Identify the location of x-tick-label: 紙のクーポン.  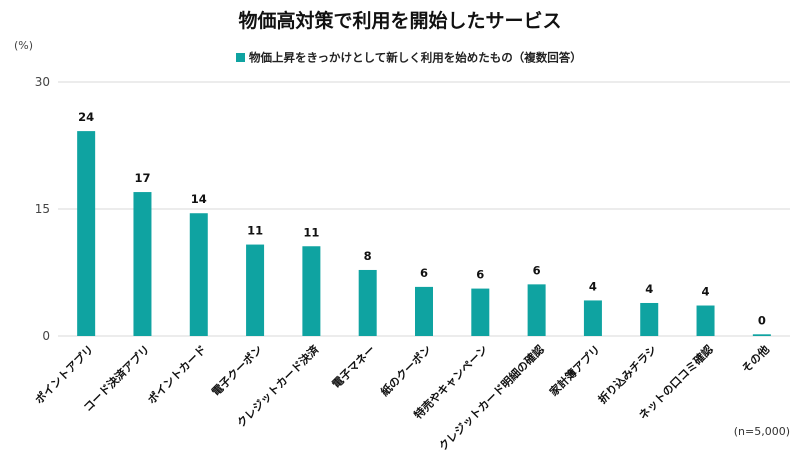
(406, 370).